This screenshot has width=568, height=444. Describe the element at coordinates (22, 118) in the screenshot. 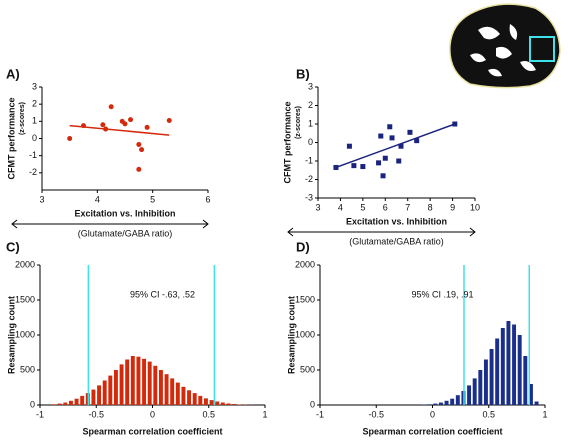

I see `y-axis-sublabel: (z-scores)` at that location.